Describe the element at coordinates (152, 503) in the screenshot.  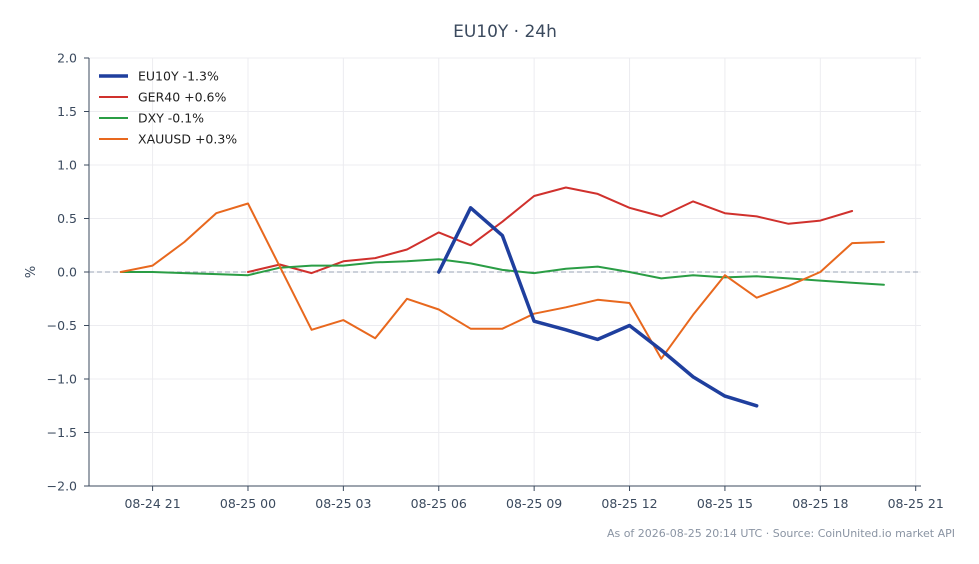
I see `x-tick-label-0: 08-24 21` at that location.